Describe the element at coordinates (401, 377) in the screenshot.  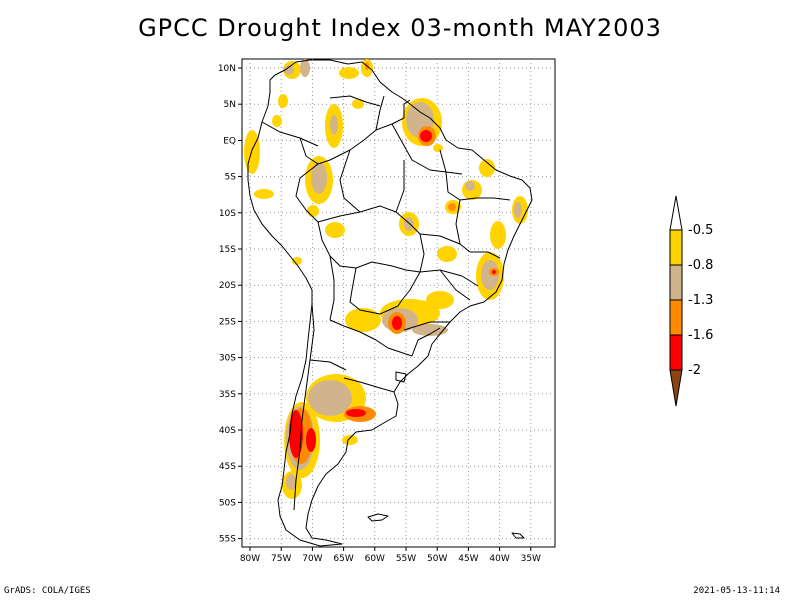
I see `lake` at that location.